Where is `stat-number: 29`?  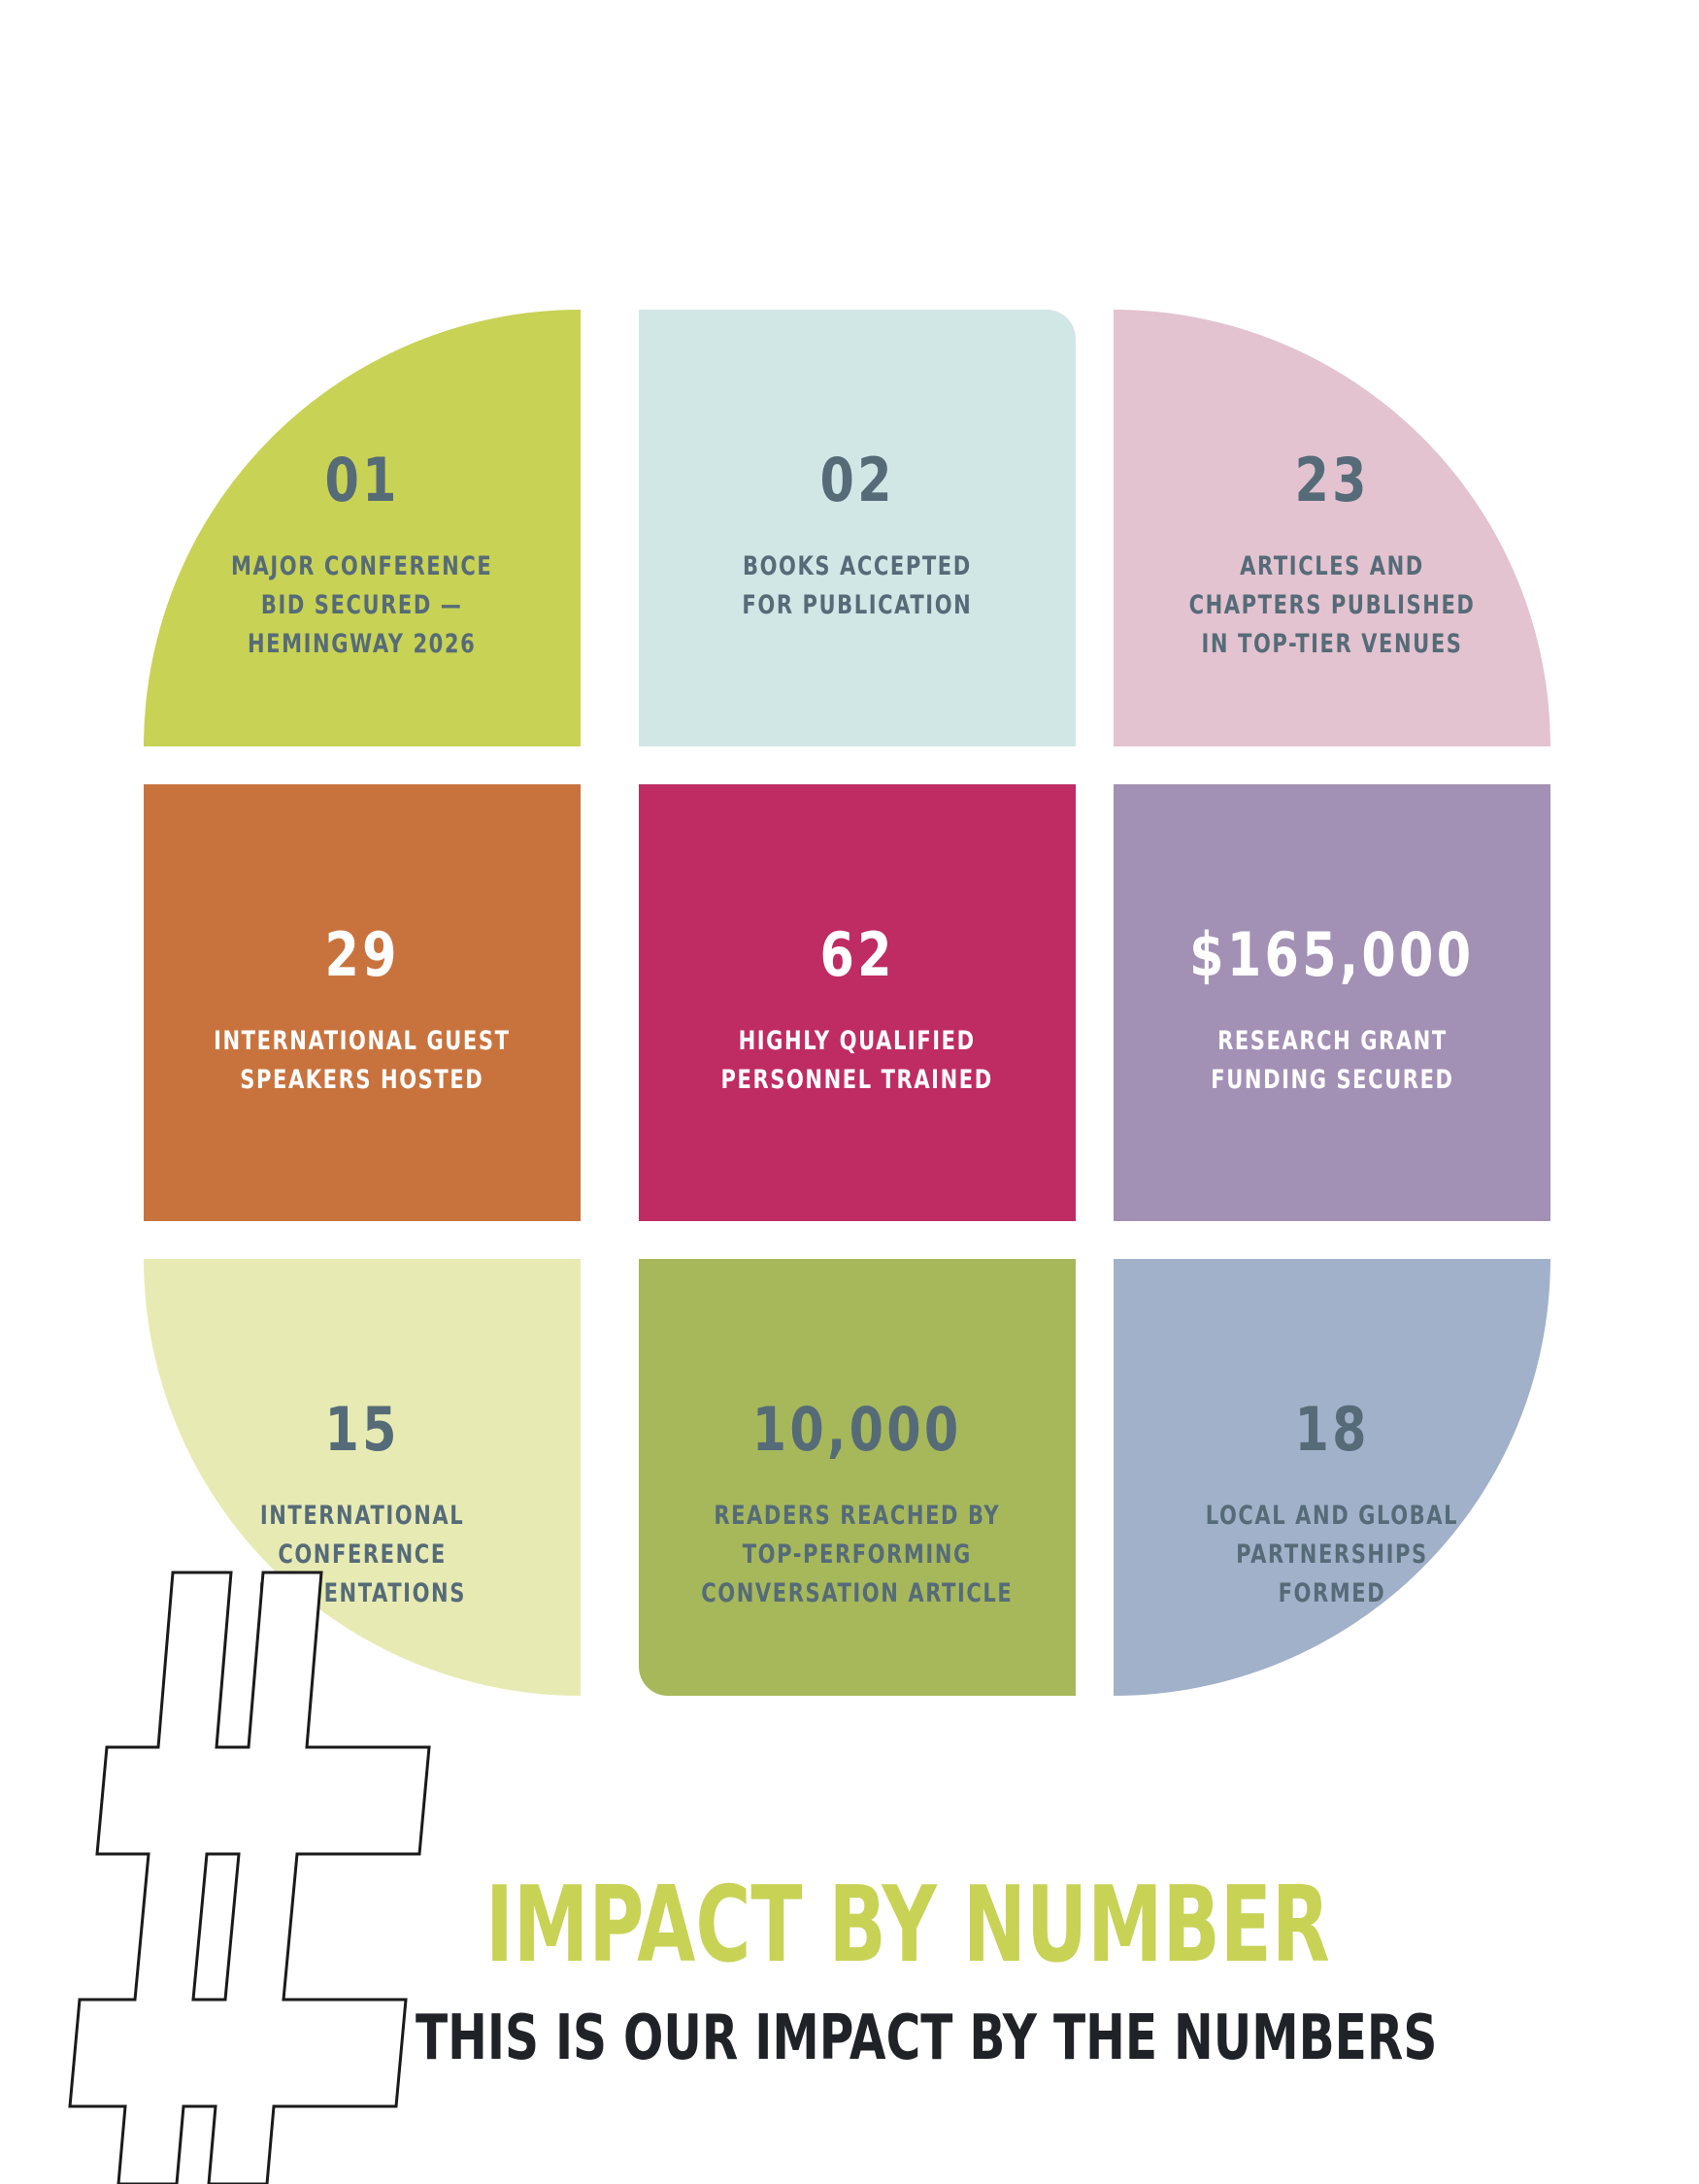 stat-number: 29 is located at coordinates (362, 954).